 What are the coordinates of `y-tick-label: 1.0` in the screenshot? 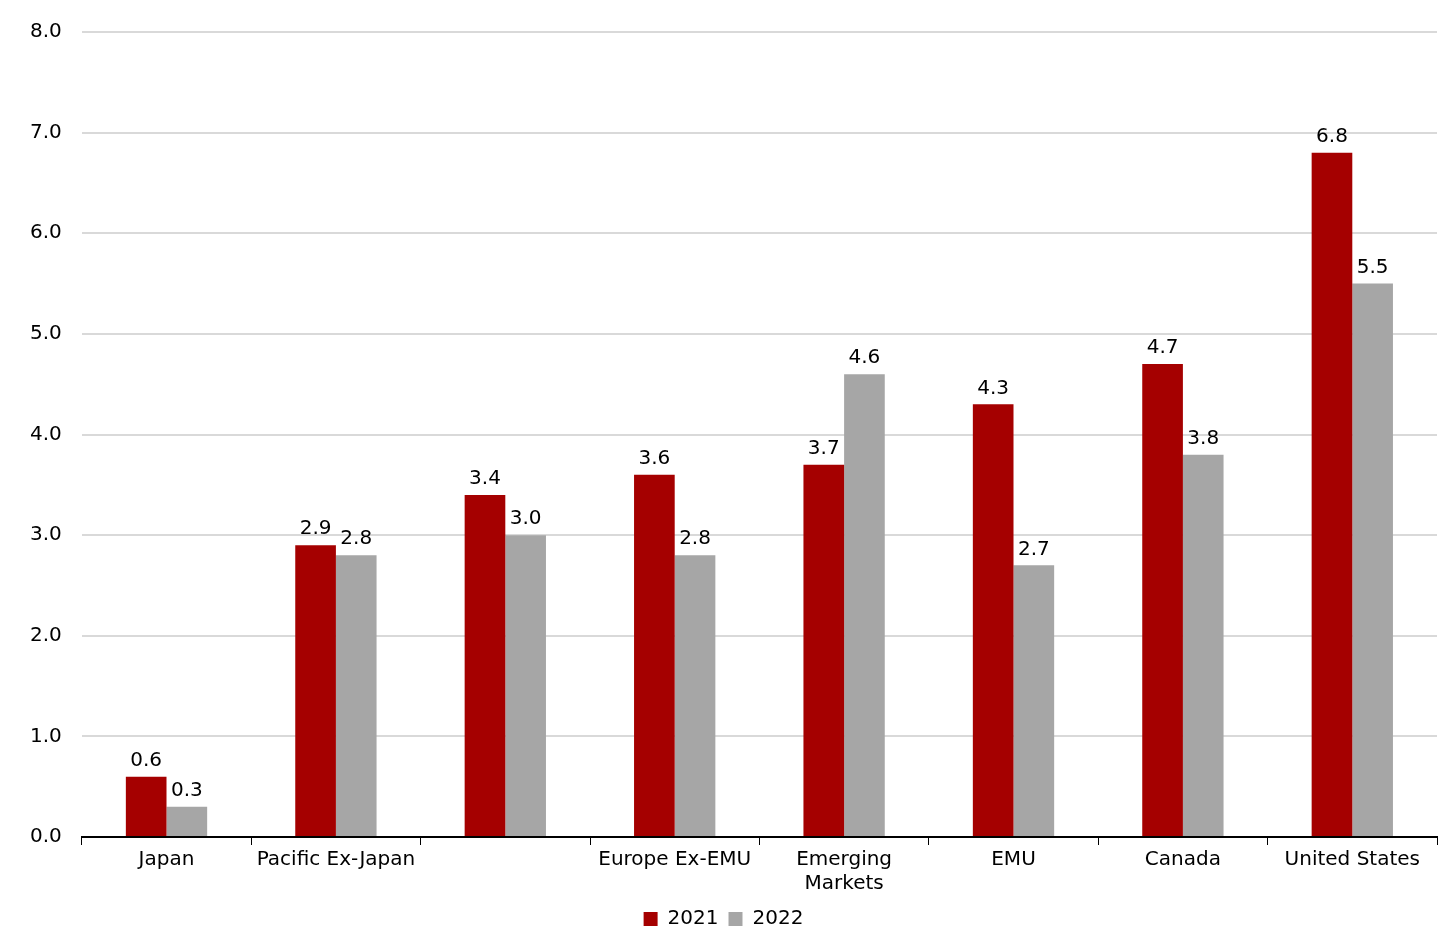 It's located at (45, 734).